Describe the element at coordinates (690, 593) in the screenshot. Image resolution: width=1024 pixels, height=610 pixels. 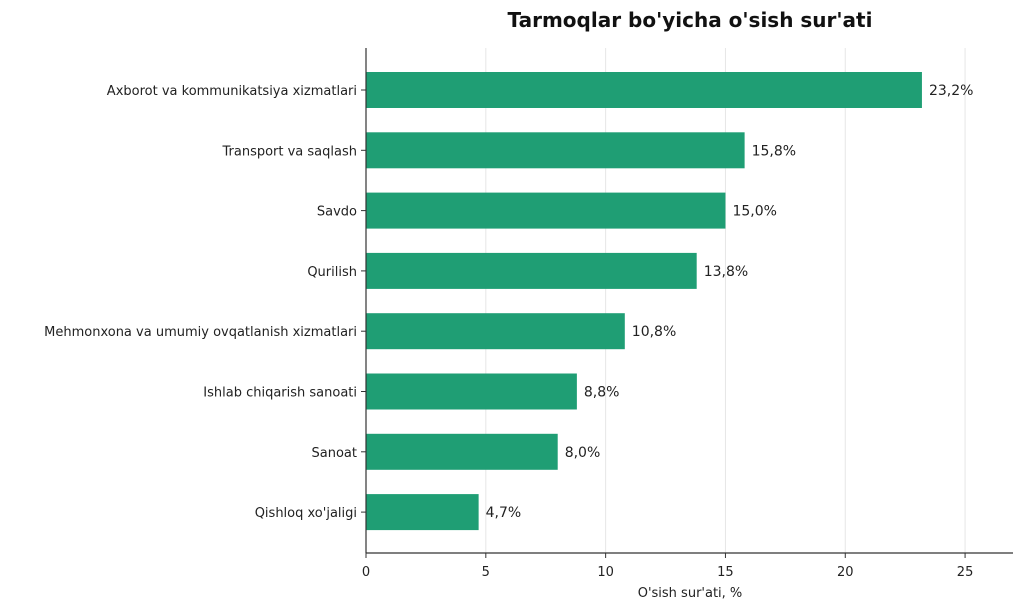
I see `x-axis-title: O'sish sur'ati, %` at that location.